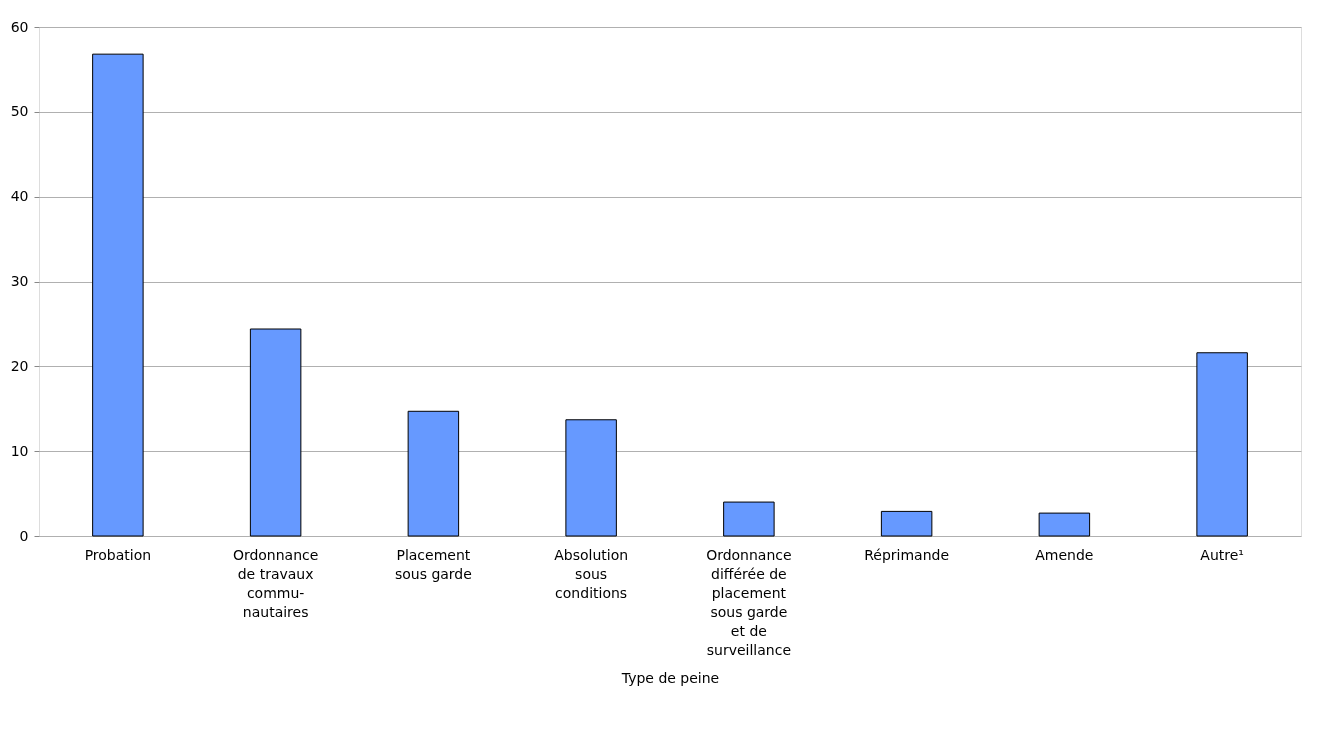  Describe the element at coordinates (1222, 554) in the screenshot. I see `x-tick-label: Autre¹` at that location.